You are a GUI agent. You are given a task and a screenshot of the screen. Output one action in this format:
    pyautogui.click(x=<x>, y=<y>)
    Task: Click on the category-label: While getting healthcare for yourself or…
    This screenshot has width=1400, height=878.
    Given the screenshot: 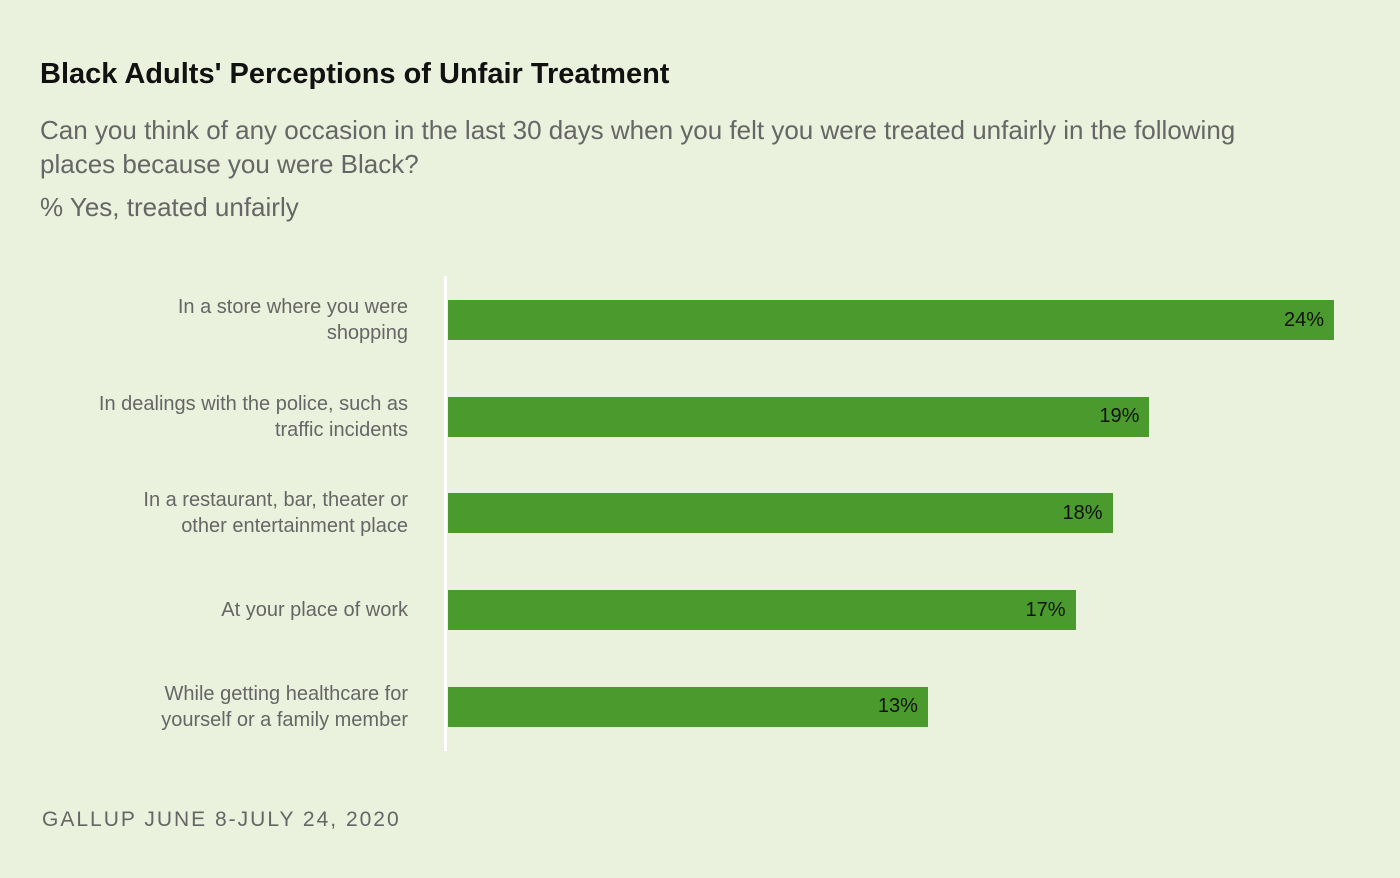 What is the action you would take?
    pyautogui.click(x=284, y=706)
    